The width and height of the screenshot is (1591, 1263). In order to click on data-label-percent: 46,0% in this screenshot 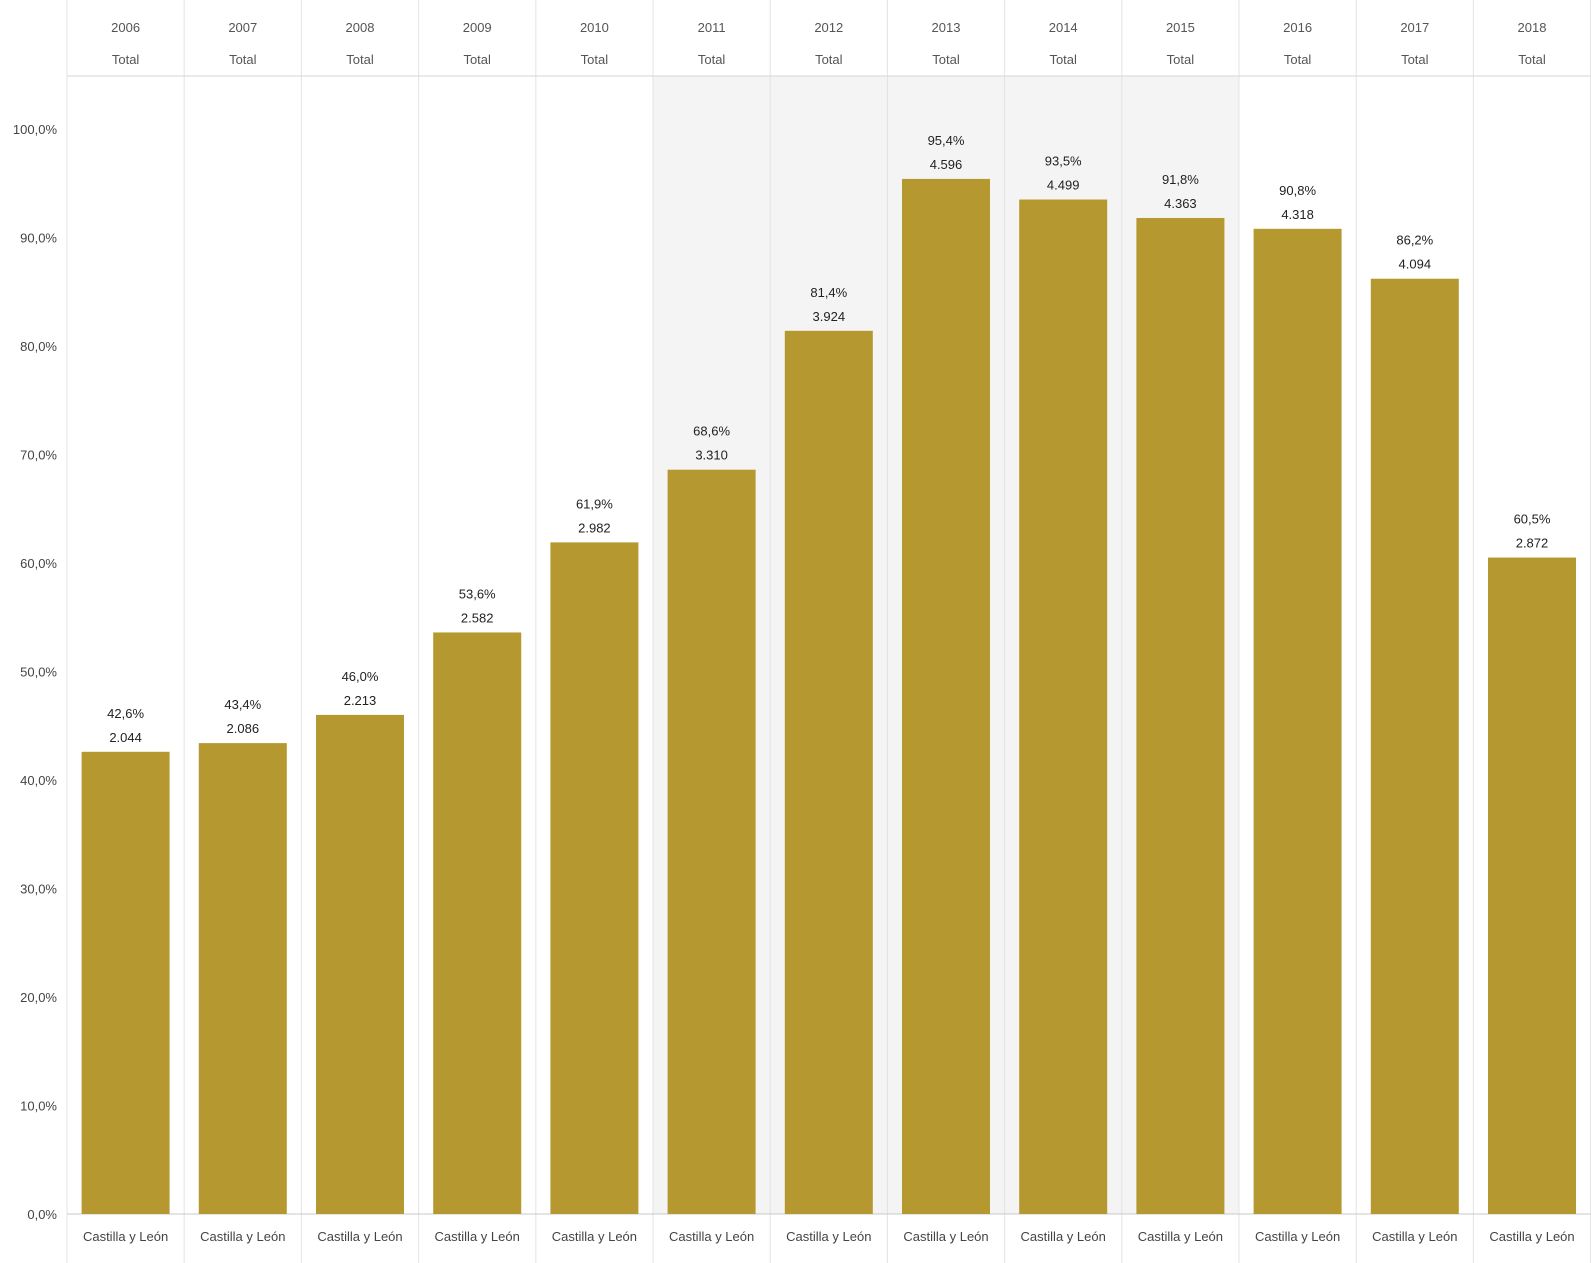, I will do `click(360, 676)`.